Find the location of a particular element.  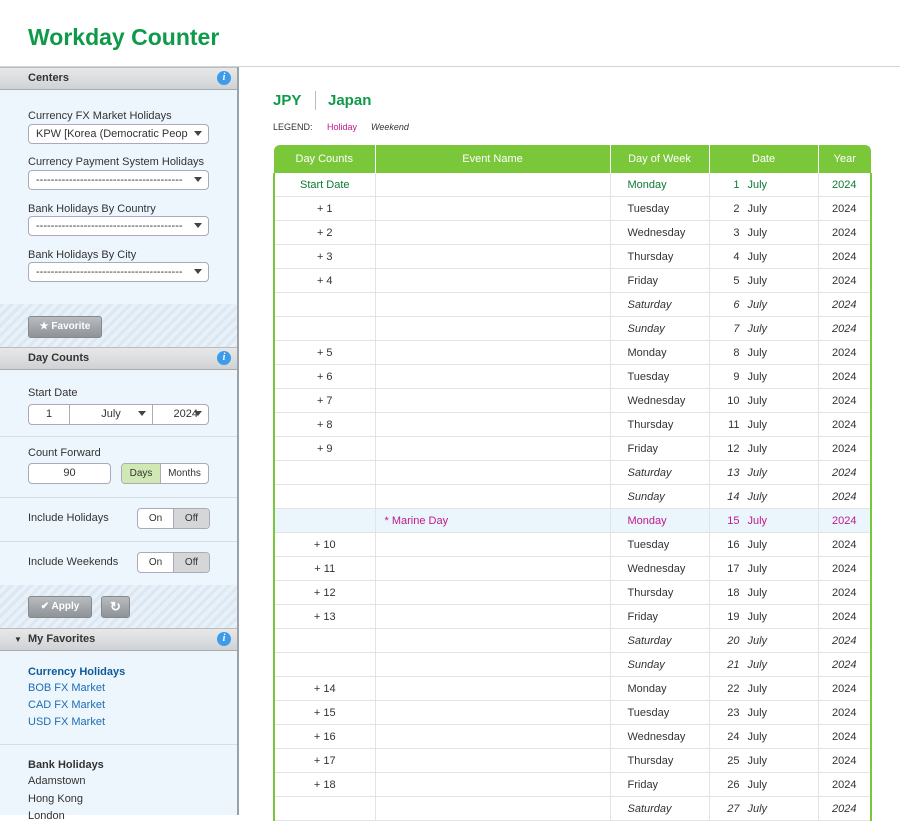

day-count: + 8 is located at coordinates (324, 424).